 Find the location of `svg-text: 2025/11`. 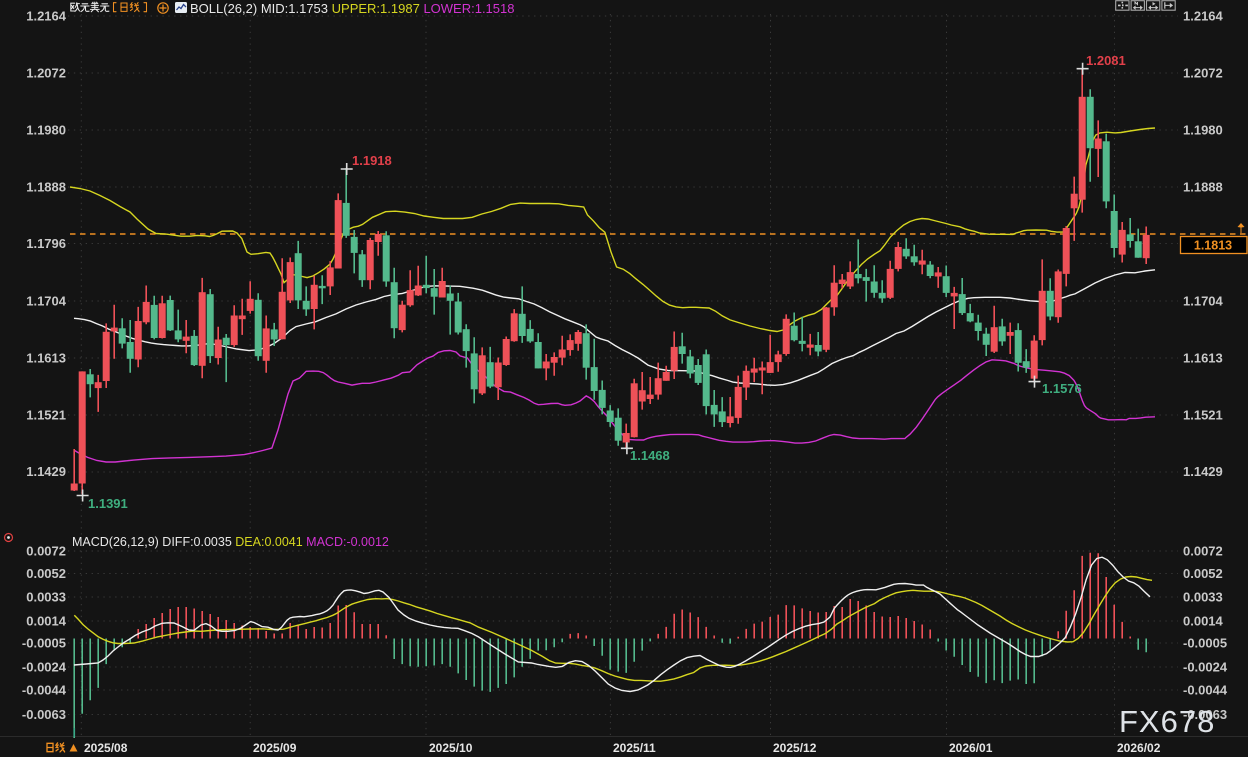

svg-text: 2025/11 is located at coordinates (634, 748).